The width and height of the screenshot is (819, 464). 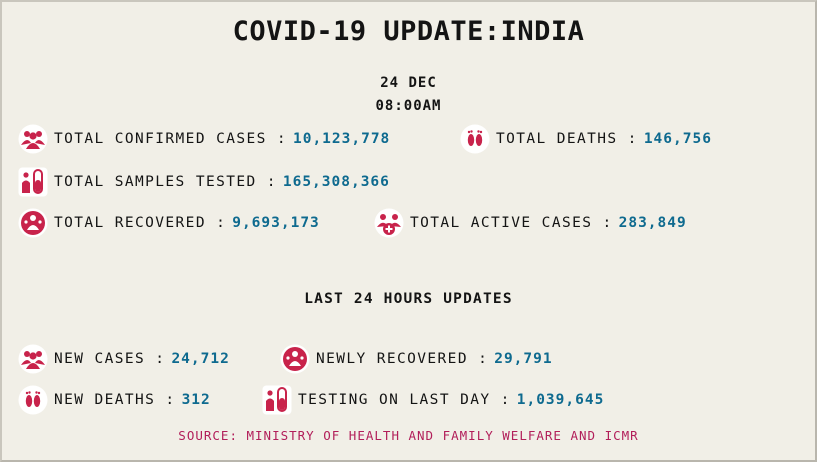 I want to click on stat-total-active: TOTAL ACTIVE CASES : 283,849, so click(x=530, y=223).